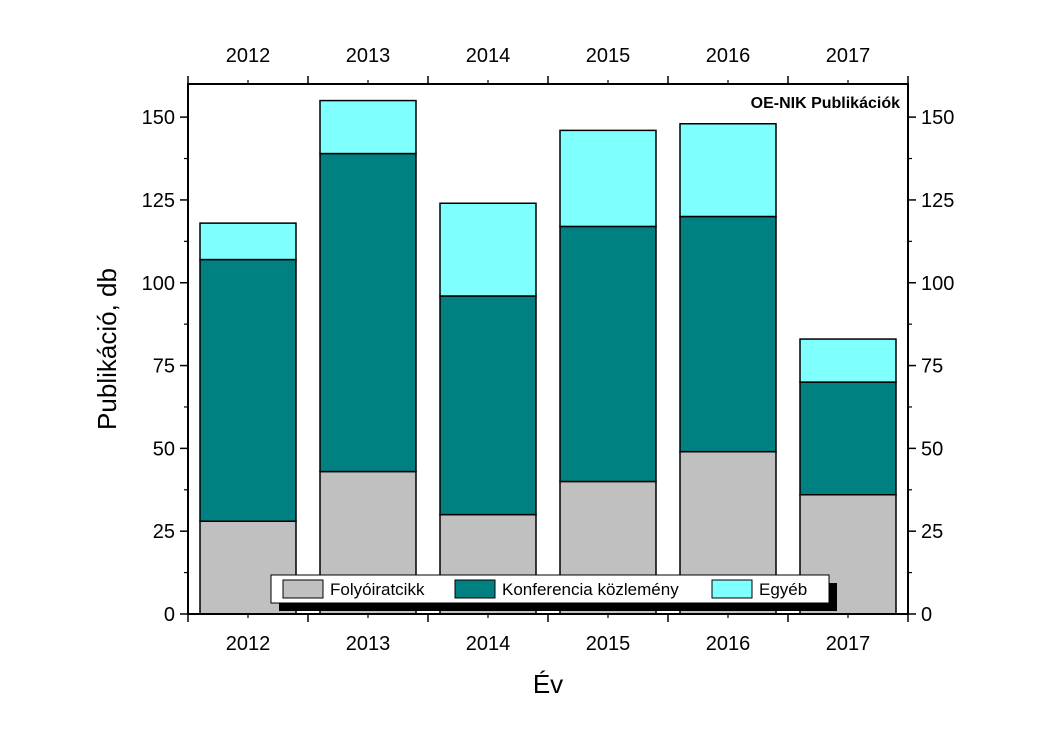 This screenshot has width=1056, height=737. Describe the element at coordinates (169, 615) in the screenshot. I see `y-tick-label-left-0: 0` at that location.